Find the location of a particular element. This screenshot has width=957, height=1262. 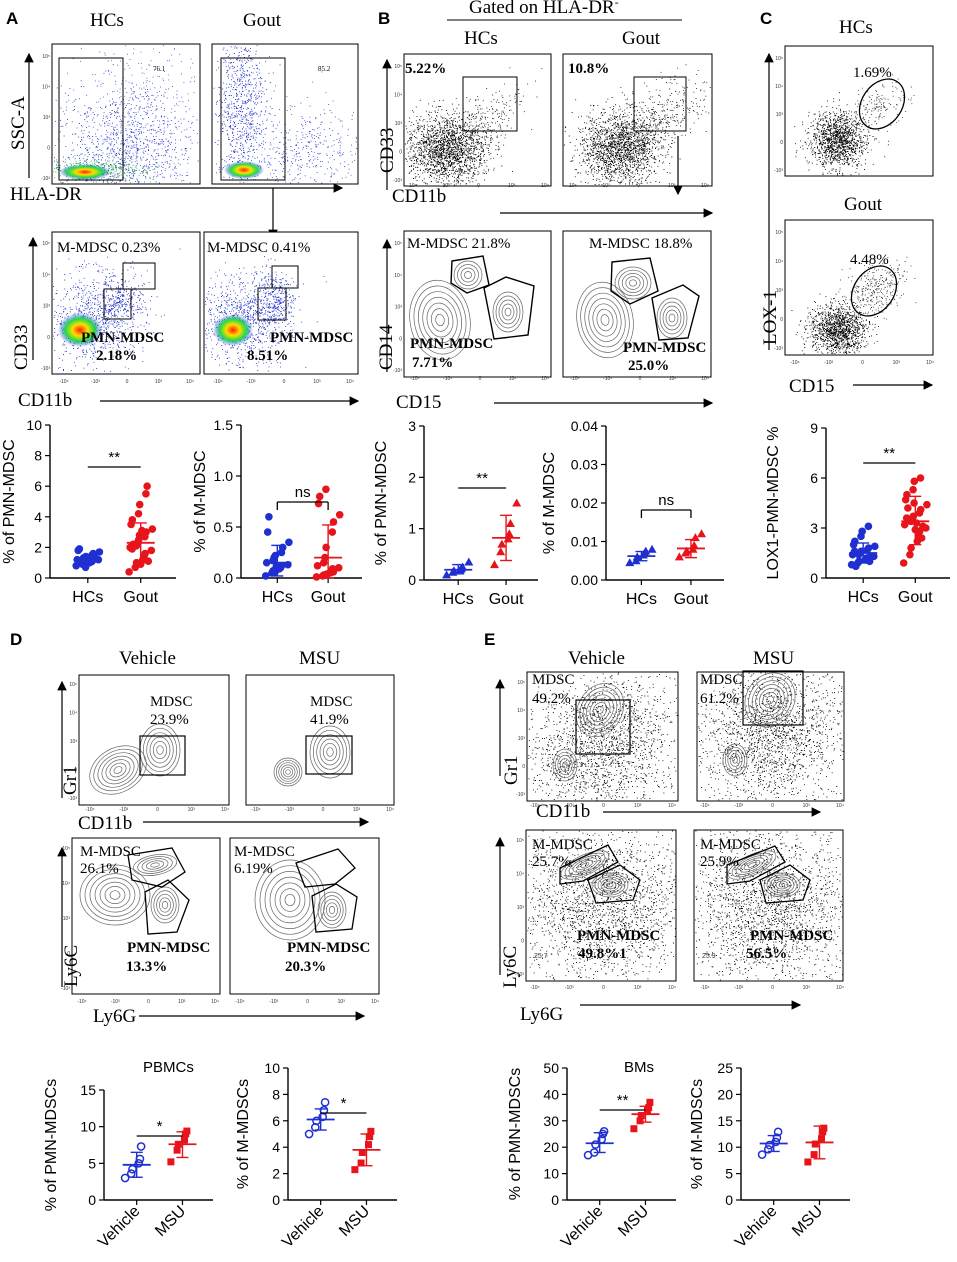

d-gate-msu is located at coordinates (329, 755).